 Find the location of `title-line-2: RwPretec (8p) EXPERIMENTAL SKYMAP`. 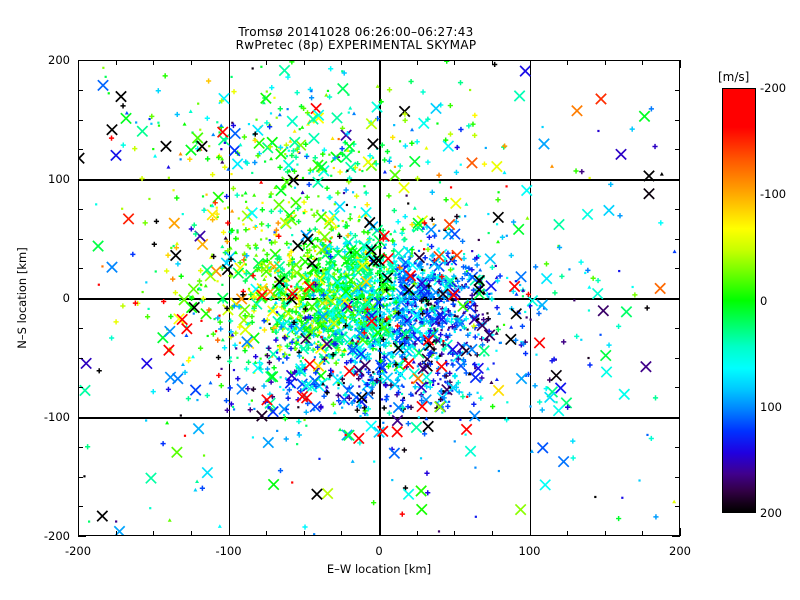

title-line-2: RwPretec (8p) EXPERIMENTAL SKYMAP is located at coordinates (356, 45).